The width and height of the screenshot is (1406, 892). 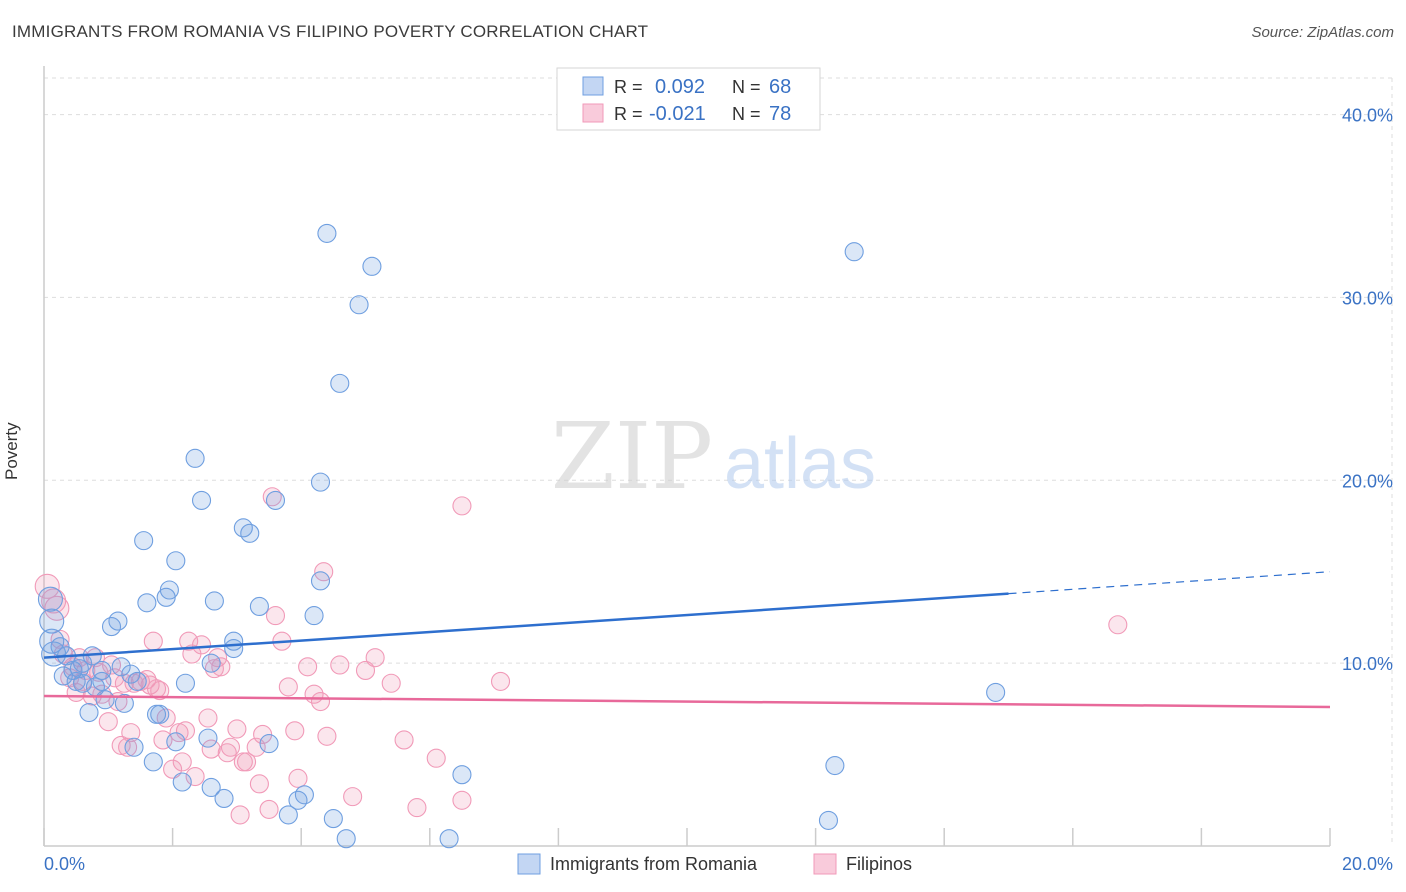 I want to click on filipinos-trend-line, so click(x=687, y=701).